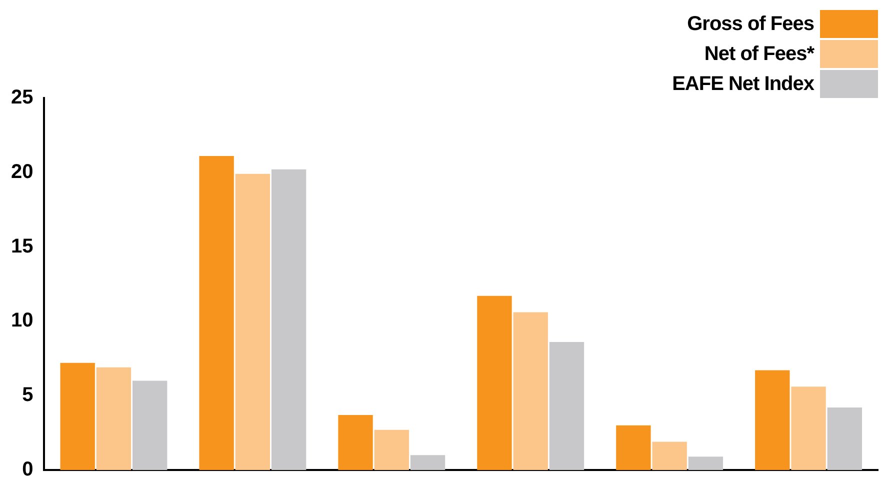 The width and height of the screenshot is (894, 493). What do you see at coordinates (28, 395) in the screenshot?
I see `y-tick-label: 5` at bounding box center [28, 395].